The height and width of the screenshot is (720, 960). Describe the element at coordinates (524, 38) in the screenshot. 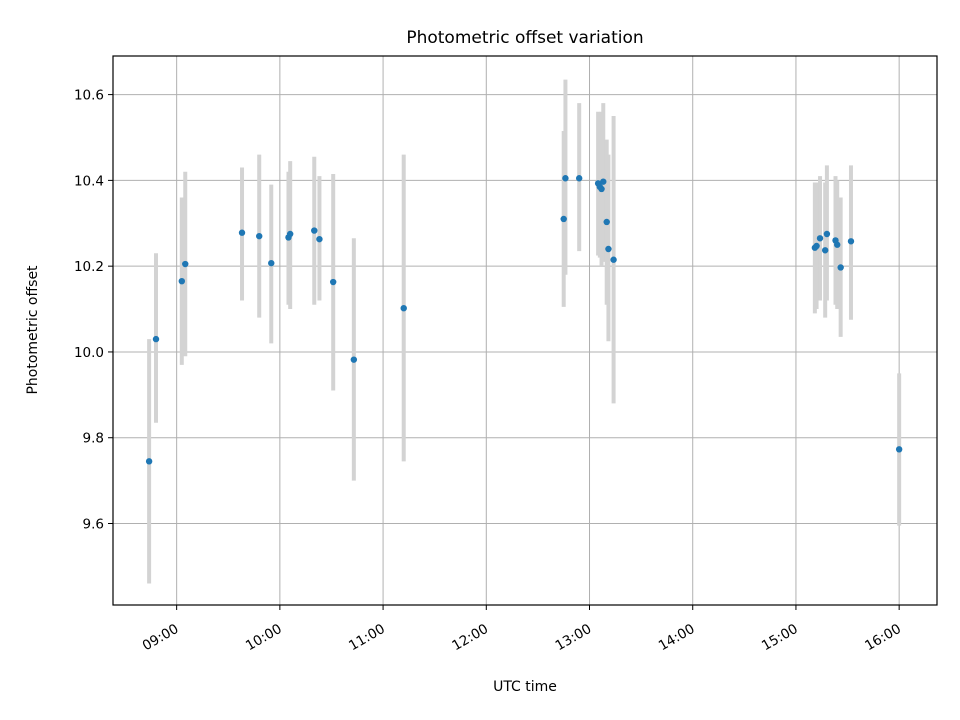

I see `chart-title: Photometric offset variation` at that location.